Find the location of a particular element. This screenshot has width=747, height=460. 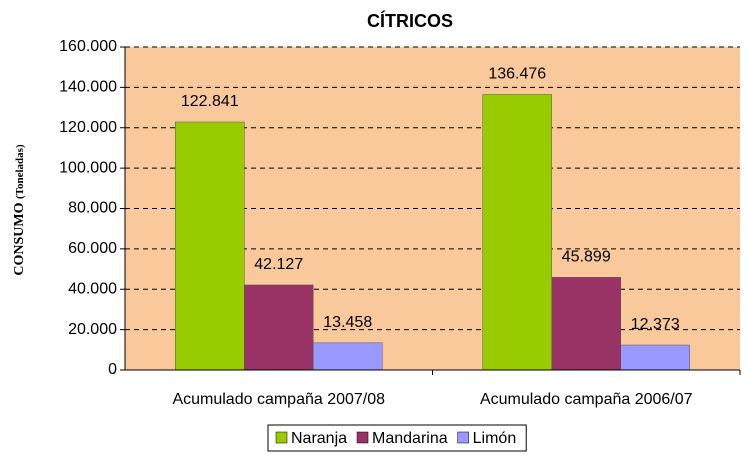

chart-title: CÍTRICOS is located at coordinates (410, 20).